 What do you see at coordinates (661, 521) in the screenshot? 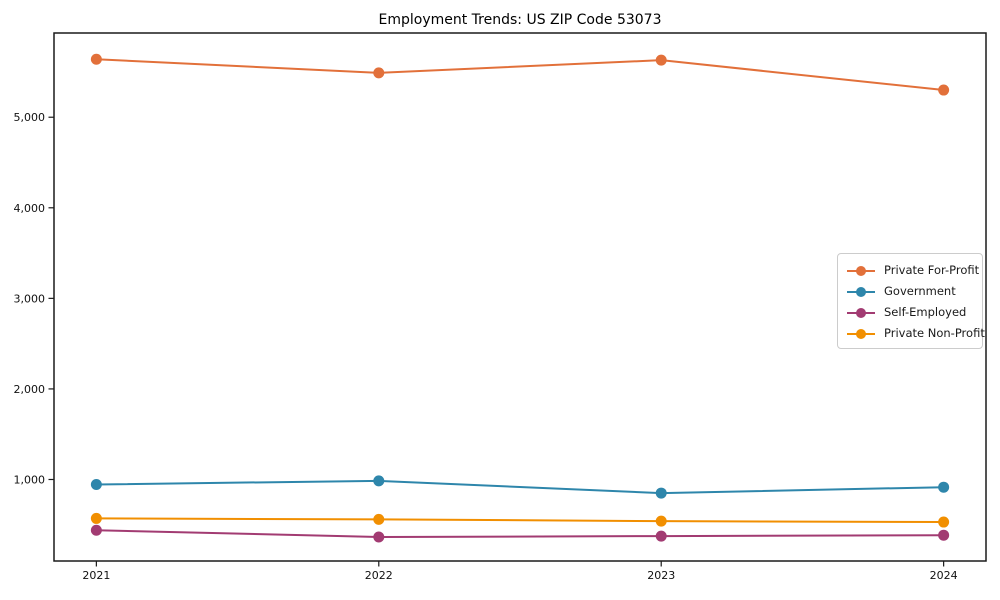
I see `data-point-private-non-profit-2023` at bounding box center [661, 521].